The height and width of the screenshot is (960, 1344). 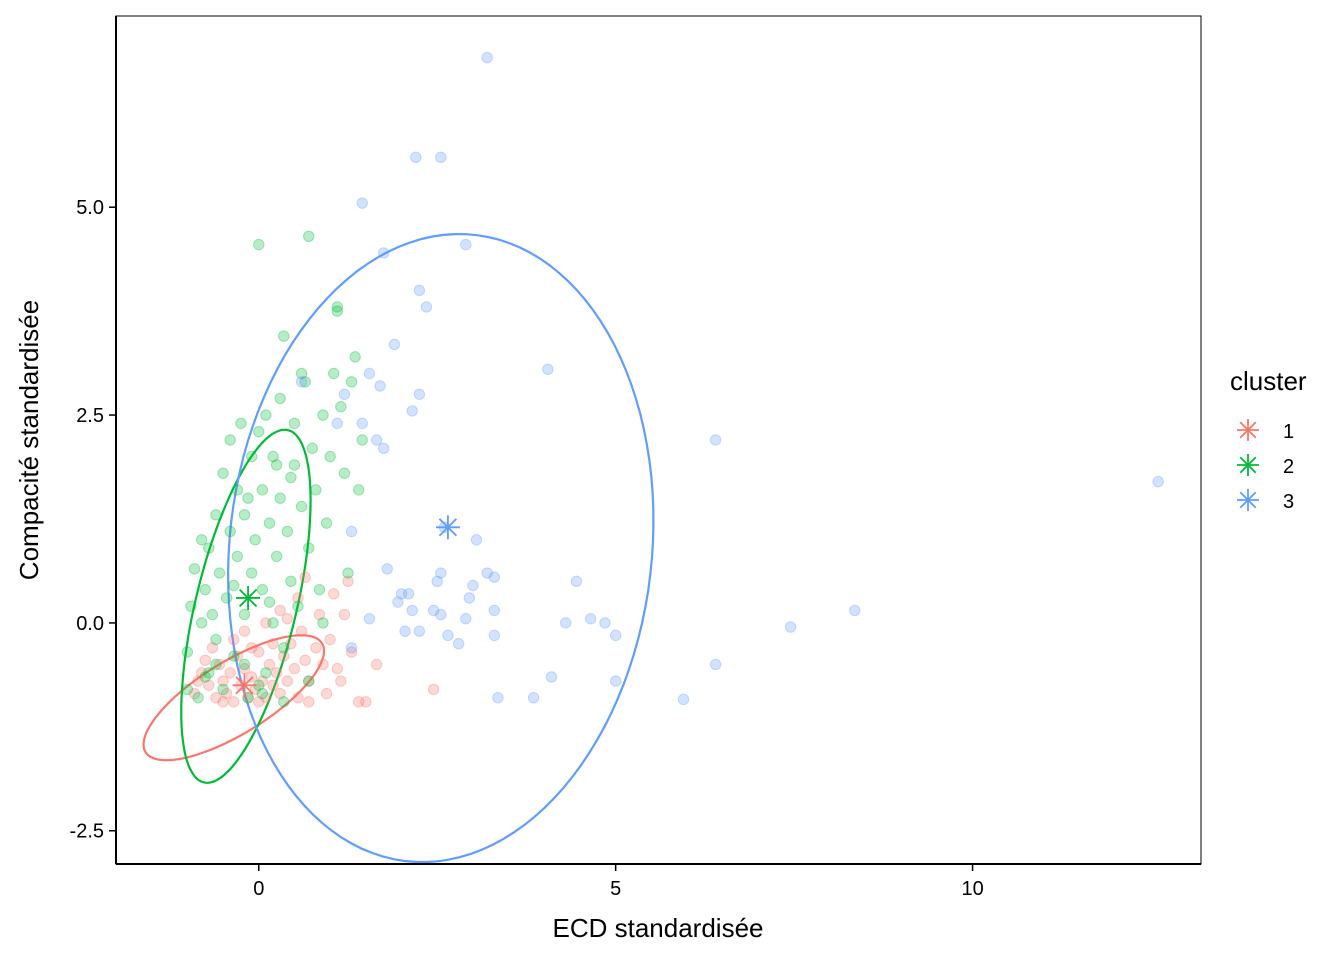 I want to click on legend: cluster 1 2 3, so click(x=1268, y=439).